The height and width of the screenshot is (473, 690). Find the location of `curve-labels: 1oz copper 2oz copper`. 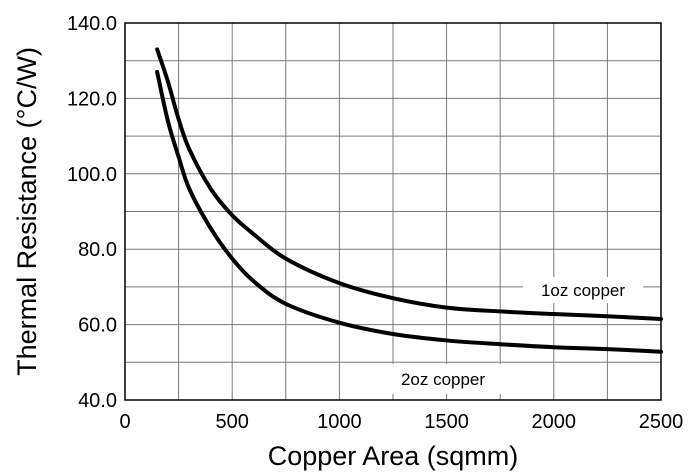

curve-labels: 1oz copper 2oz copper is located at coordinates (513, 335).